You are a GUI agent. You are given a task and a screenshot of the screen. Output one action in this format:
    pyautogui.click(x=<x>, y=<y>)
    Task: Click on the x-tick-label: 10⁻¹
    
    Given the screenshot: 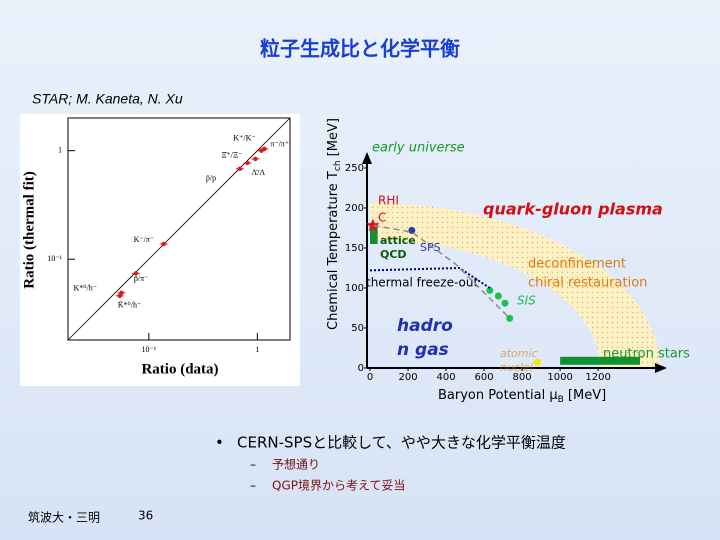 What is the action you would take?
    pyautogui.click(x=149, y=349)
    